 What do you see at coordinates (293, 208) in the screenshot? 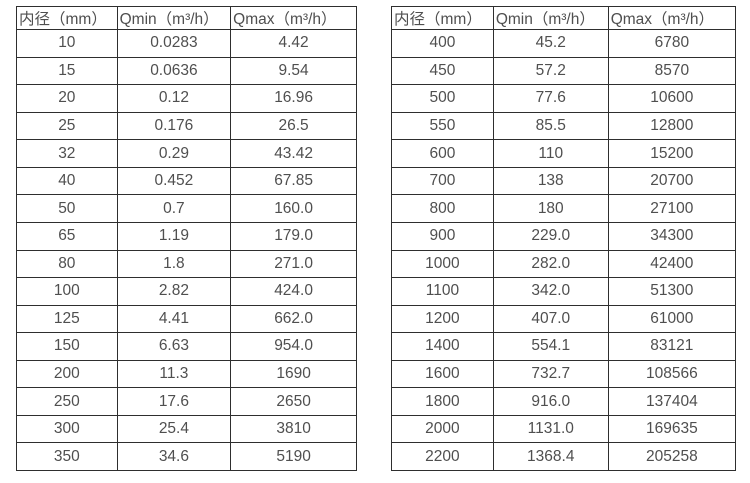
I see `qmax-cell: 160.0` at bounding box center [293, 208].